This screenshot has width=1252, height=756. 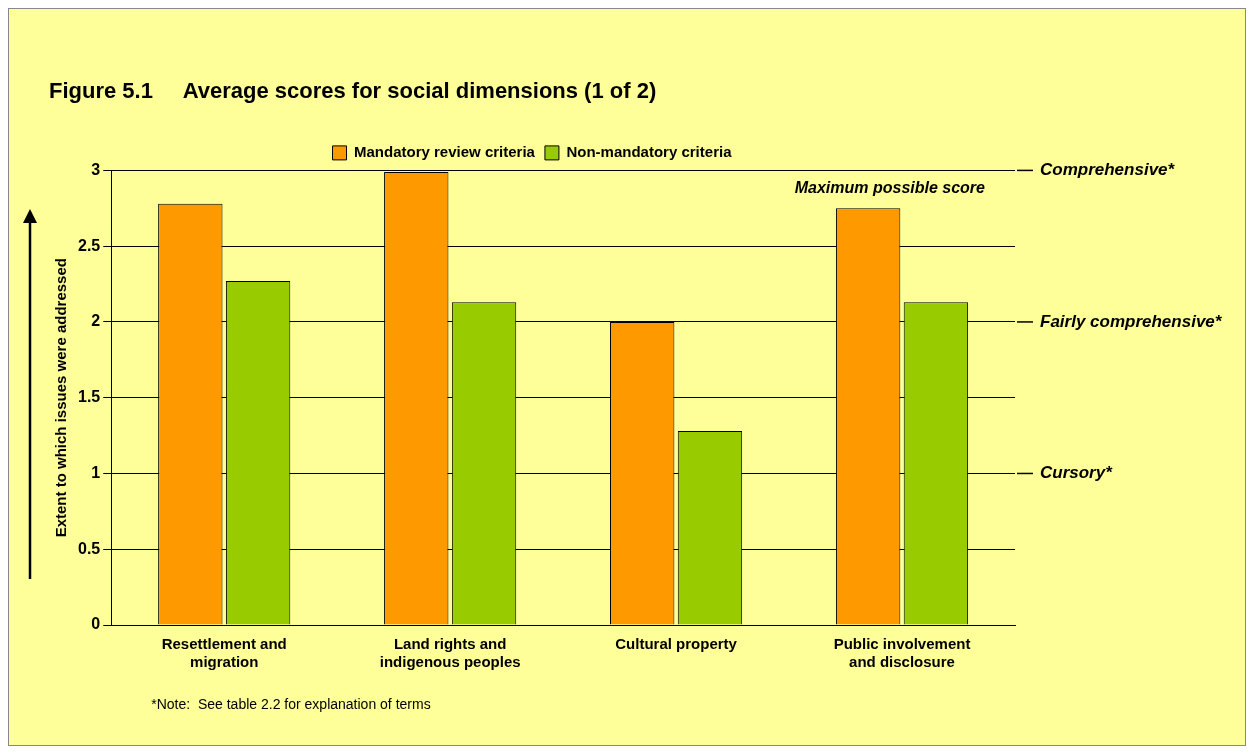 I want to click on text: *Note: See table 2.2 for explanation of terms, so click(x=291, y=703).